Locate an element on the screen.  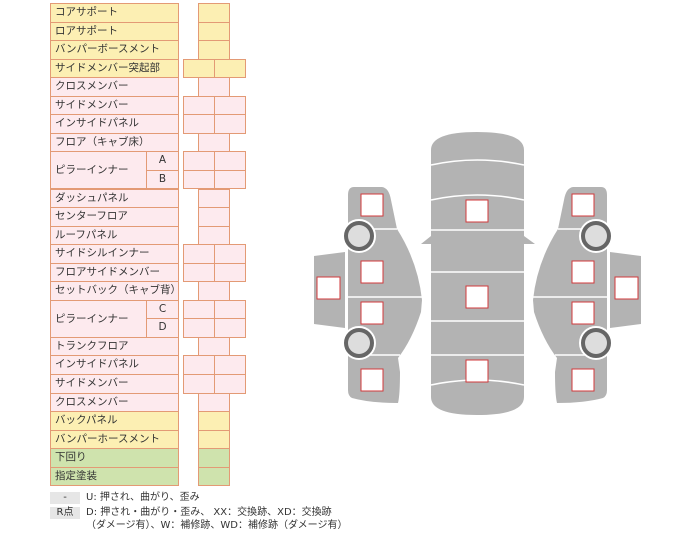
row-label: バンパーホースメント is located at coordinates (114, 439).